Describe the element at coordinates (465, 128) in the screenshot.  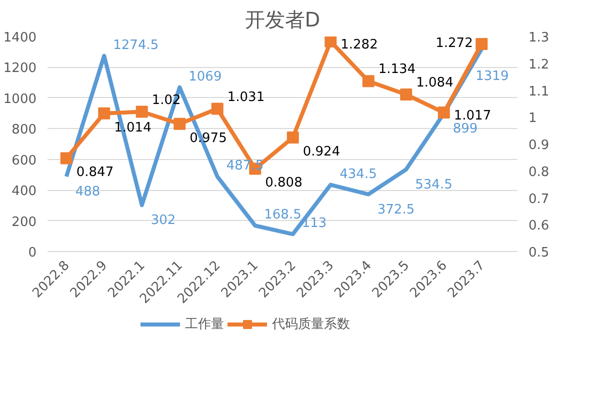
I see `data-label: 899` at that location.